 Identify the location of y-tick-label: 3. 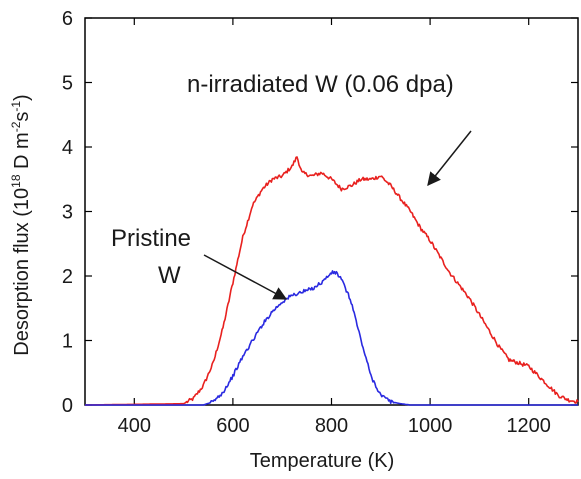
(67, 213).